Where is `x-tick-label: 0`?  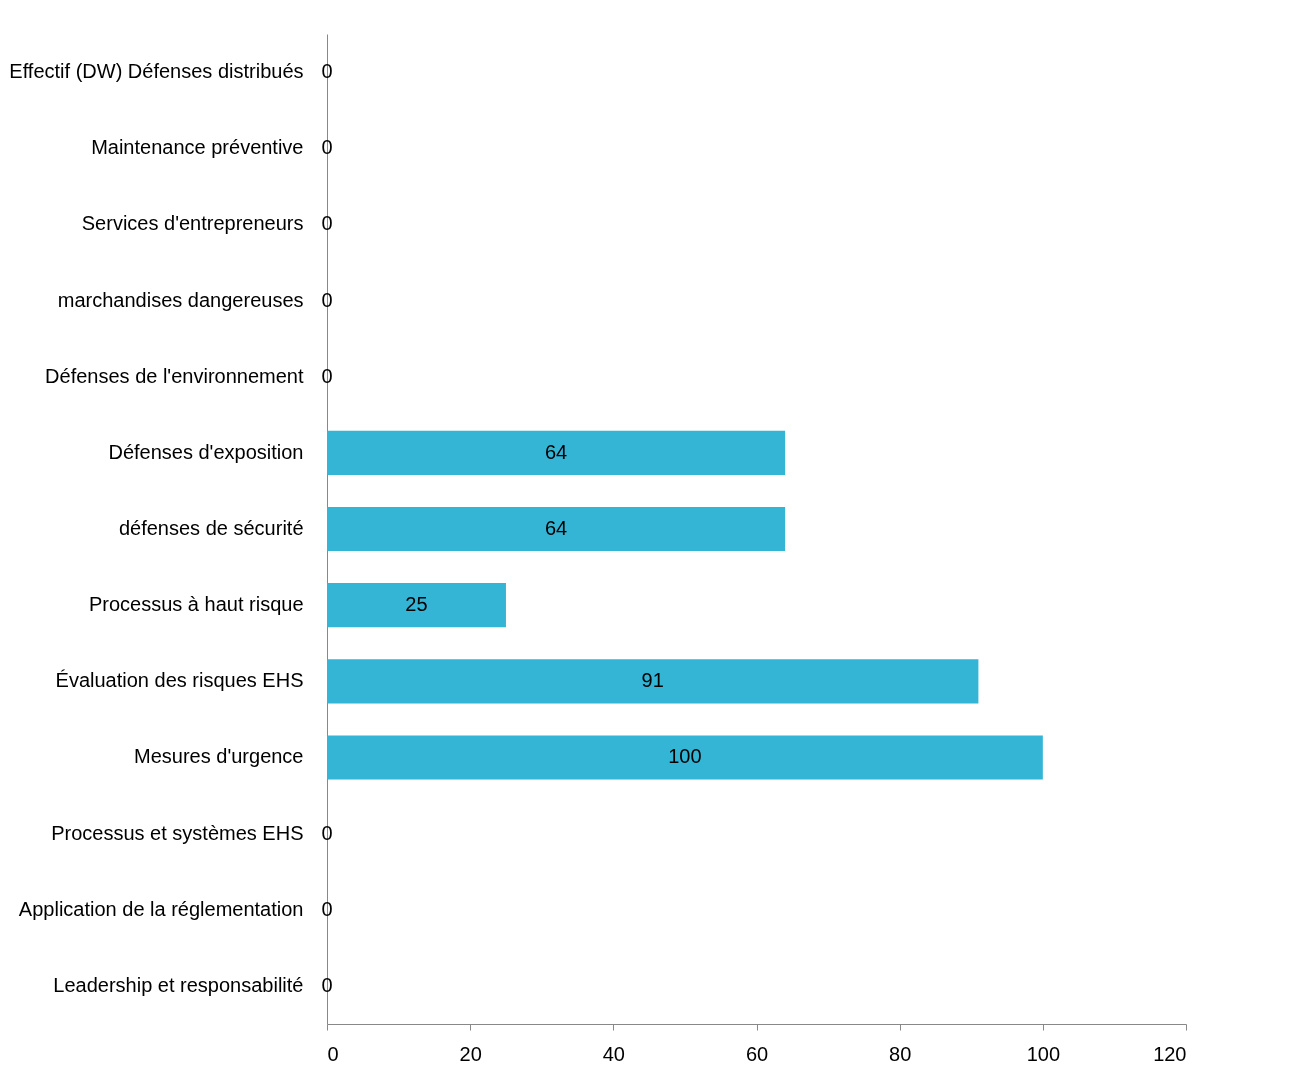 x-tick-label: 0 is located at coordinates (333, 1053).